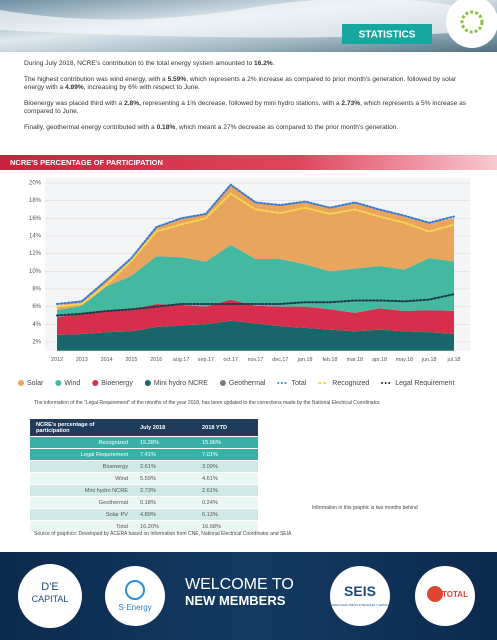 The image size is (497, 640). I want to click on legend-label: Mini hydro NCRE, so click(181, 383).